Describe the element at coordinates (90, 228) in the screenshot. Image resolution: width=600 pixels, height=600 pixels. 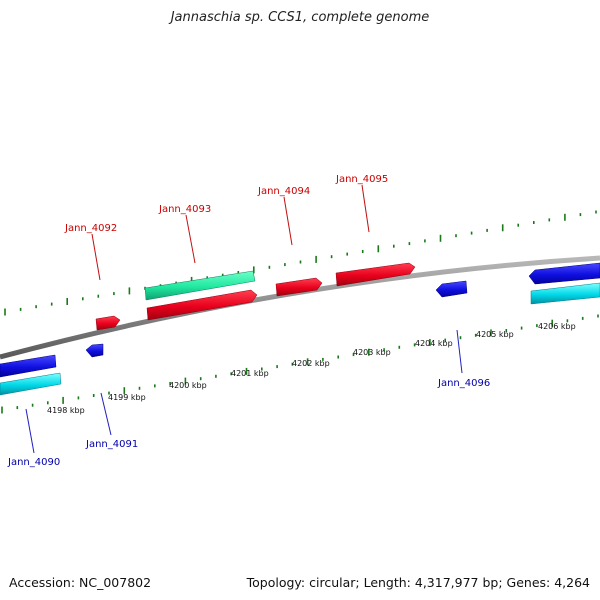
I see `gene-label-jann-4092: Jann_4092` at that location.